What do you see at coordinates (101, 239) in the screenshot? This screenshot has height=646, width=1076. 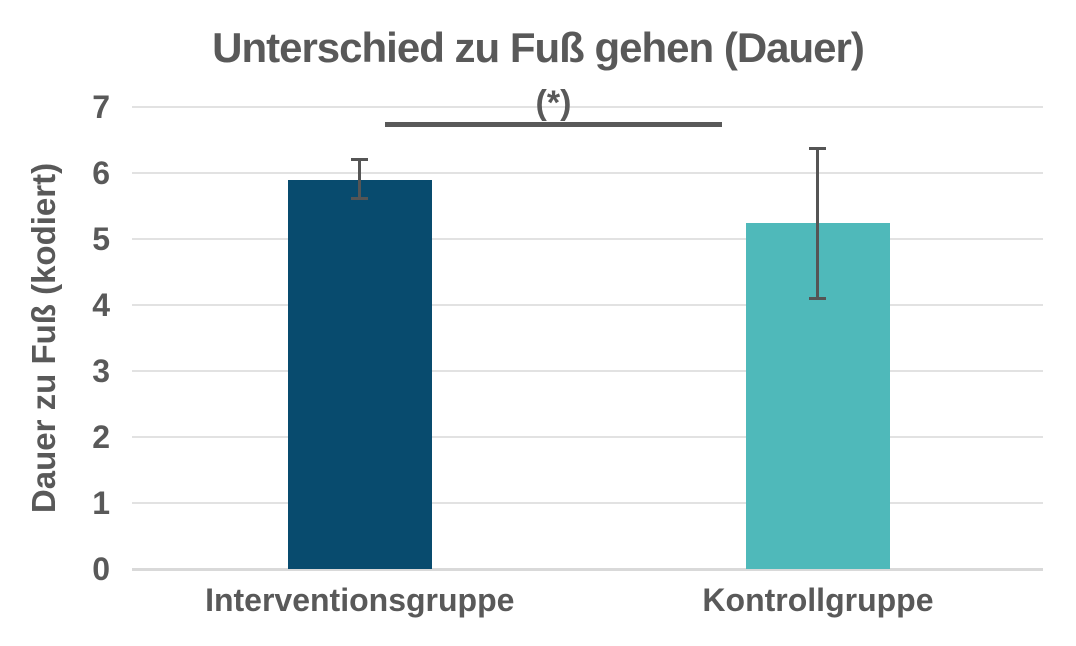 I see `y-tick-label: 5` at bounding box center [101, 239].